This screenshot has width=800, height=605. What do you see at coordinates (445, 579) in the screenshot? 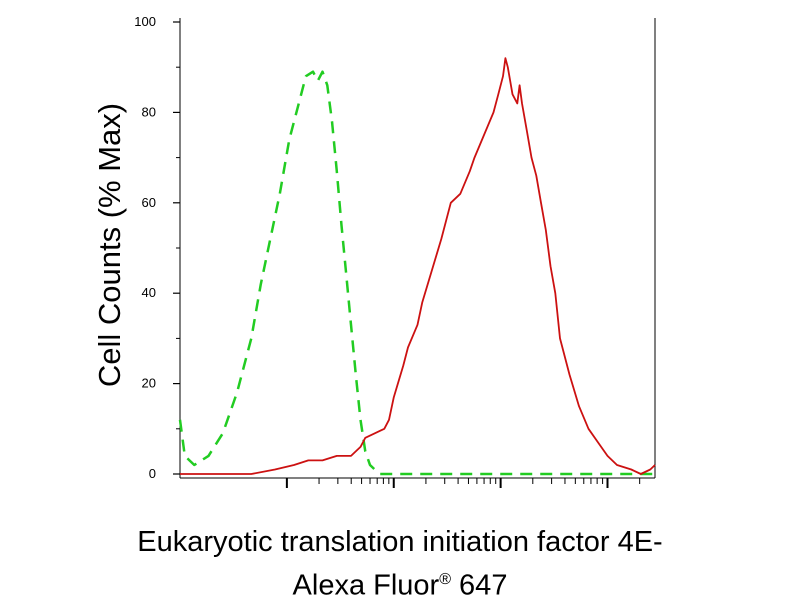
I see `registered-mark: ®` at bounding box center [445, 579].